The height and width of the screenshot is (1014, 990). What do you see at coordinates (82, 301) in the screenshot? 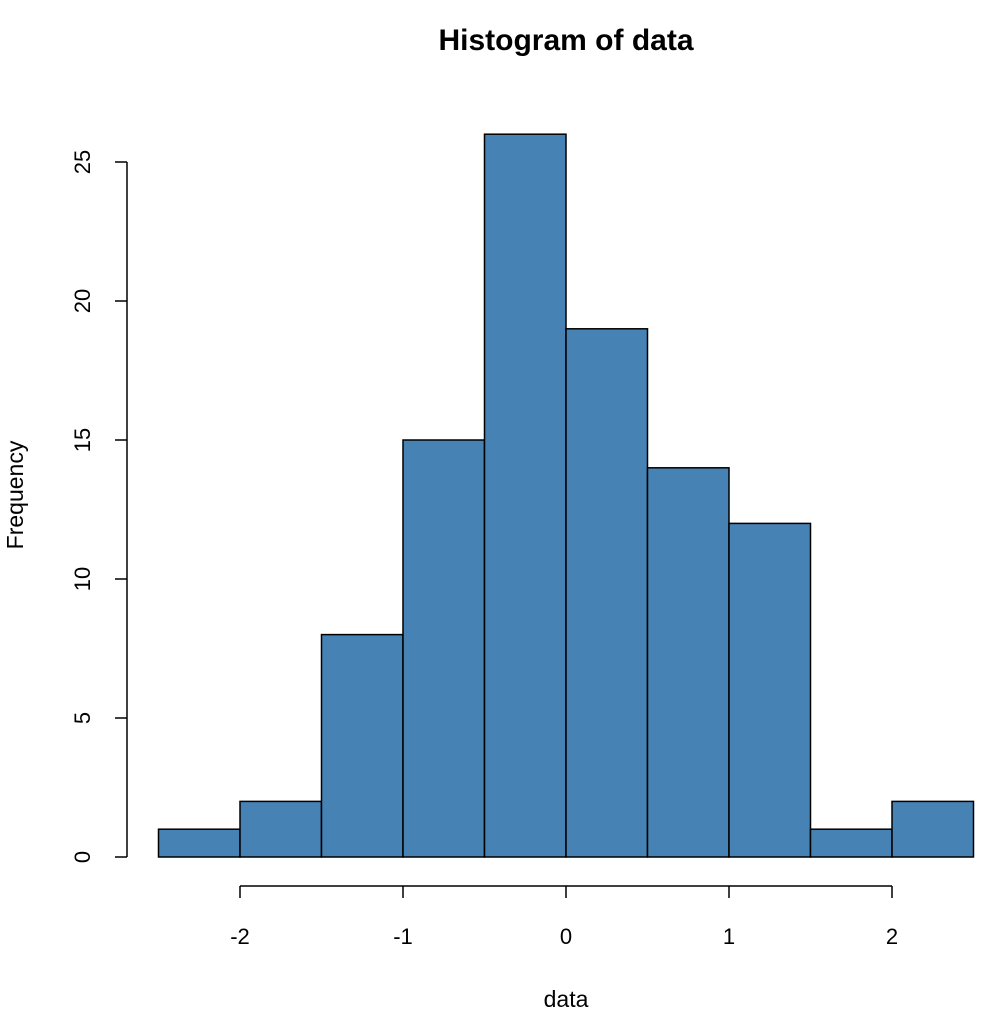
I see `y-tick-label: 20` at bounding box center [82, 301].